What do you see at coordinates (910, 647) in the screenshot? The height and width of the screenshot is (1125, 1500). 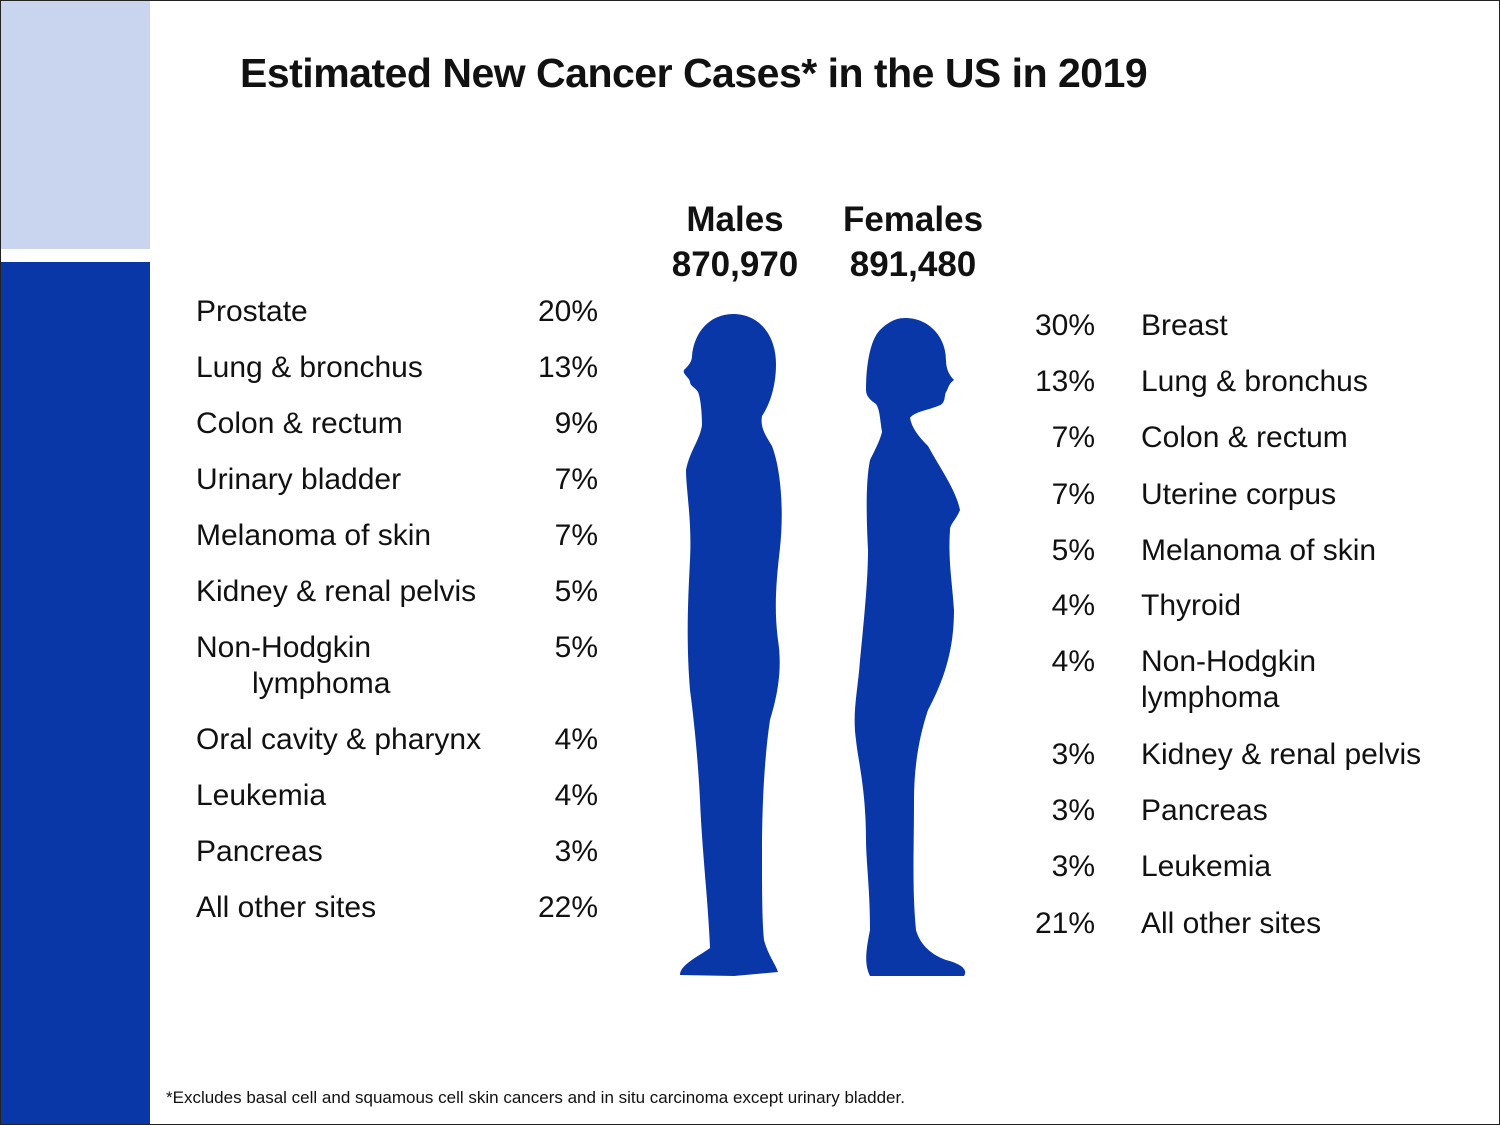 I see `female-silhouette` at bounding box center [910, 647].